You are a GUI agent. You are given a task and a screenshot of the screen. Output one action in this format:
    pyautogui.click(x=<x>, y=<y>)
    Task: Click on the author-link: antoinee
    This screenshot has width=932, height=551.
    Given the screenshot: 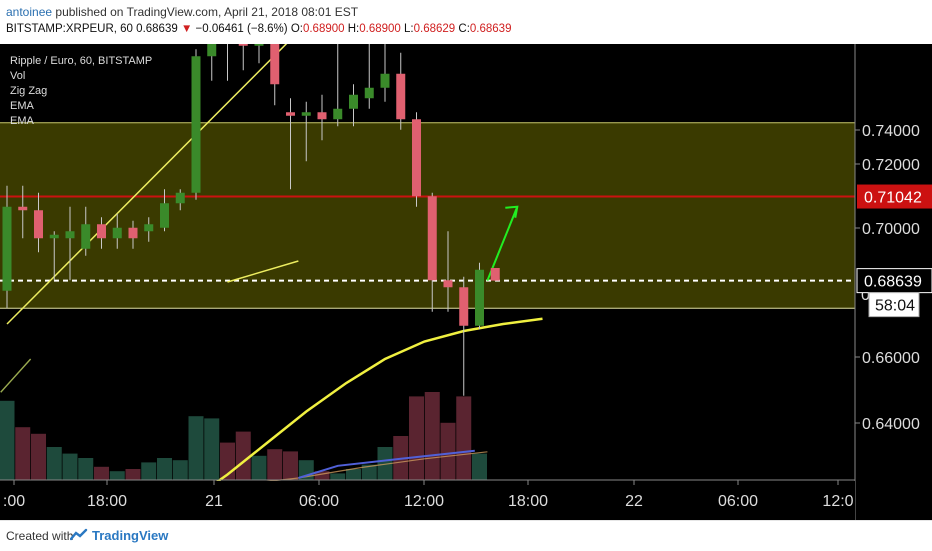 What is the action you would take?
    pyautogui.click(x=29, y=12)
    